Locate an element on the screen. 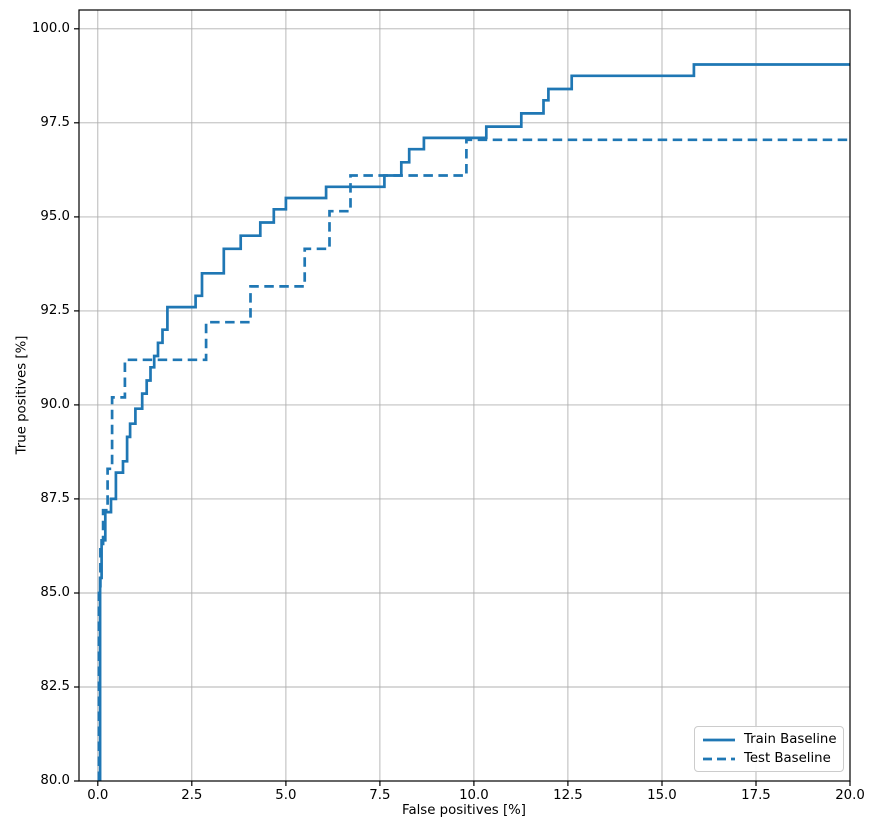 This screenshot has width=874, height=833. y-tick-label: 97.5 is located at coordinates (55, 122).